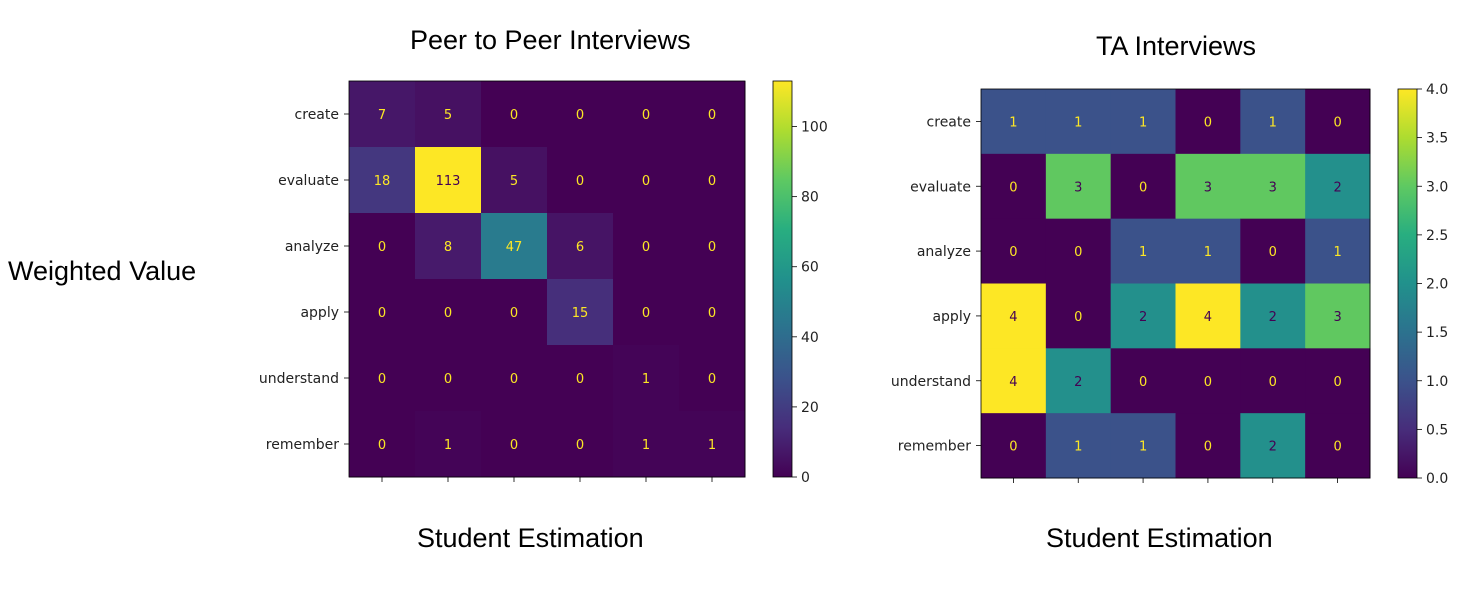 The width and height of the screenshot is (1480, 602). What do you see at coordinates (1143, 122) in the screenshot?
I see `ta-cell-label-r0-c2: 1` at bounding box center [1143, 122].